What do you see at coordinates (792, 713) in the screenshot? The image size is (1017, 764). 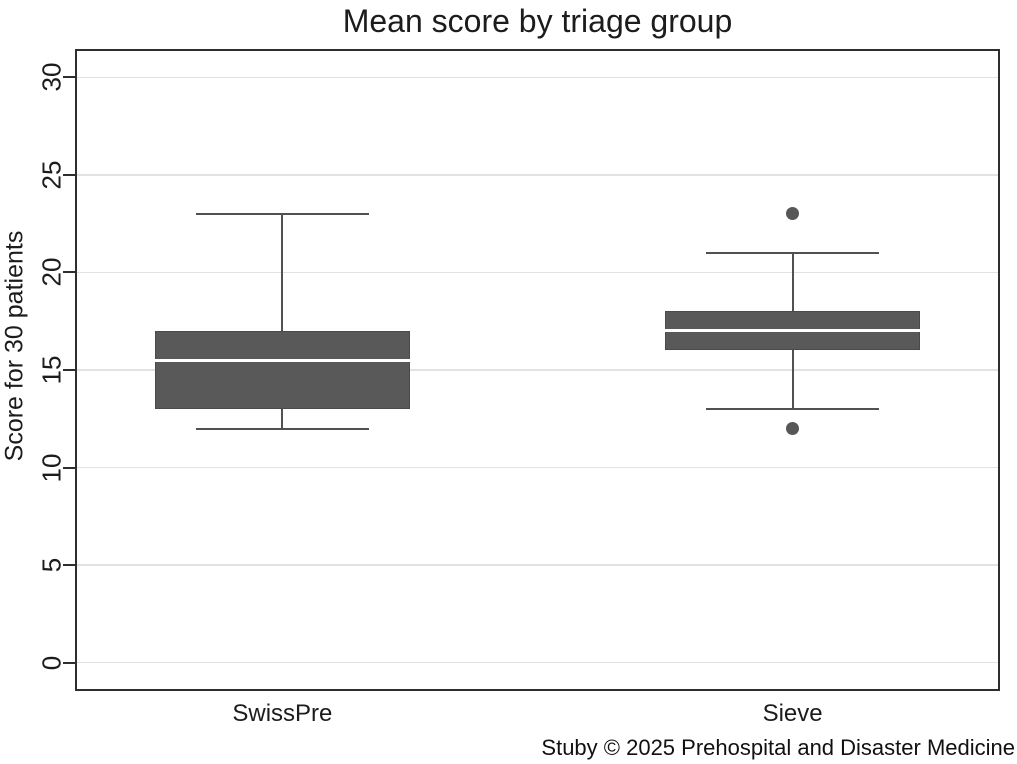 I see `x-category-label-sieve: Sieve` at bounding box center [792, 713].